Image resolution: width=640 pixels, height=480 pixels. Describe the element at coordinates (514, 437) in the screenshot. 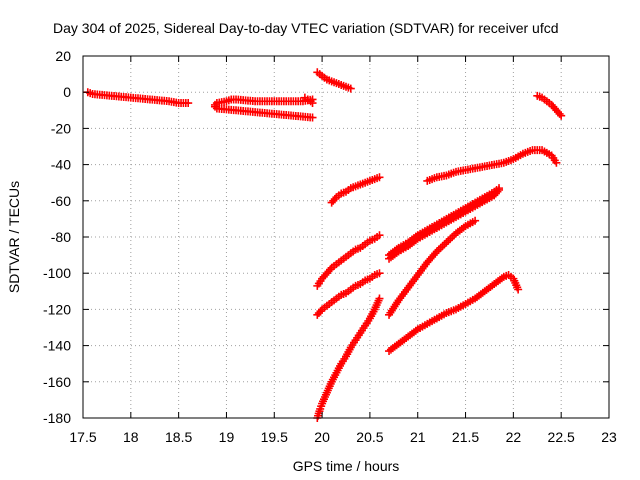

I see `x-tick-label: 22` at that location.